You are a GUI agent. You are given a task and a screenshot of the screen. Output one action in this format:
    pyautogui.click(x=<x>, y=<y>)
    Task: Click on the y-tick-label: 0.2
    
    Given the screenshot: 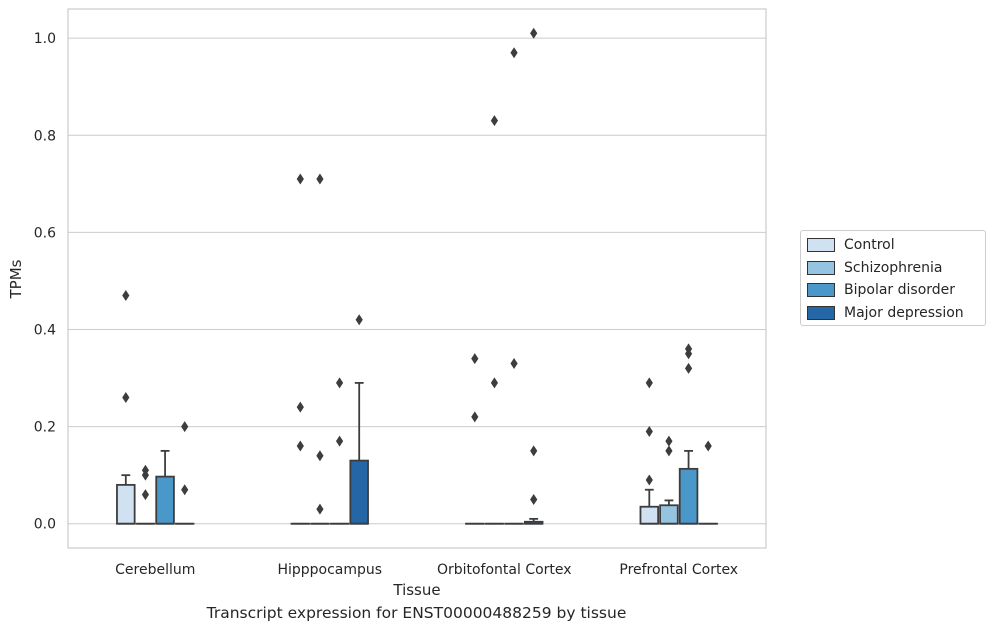 What is the action you would take?
    pyautogui.click(x=45, y=428)
    